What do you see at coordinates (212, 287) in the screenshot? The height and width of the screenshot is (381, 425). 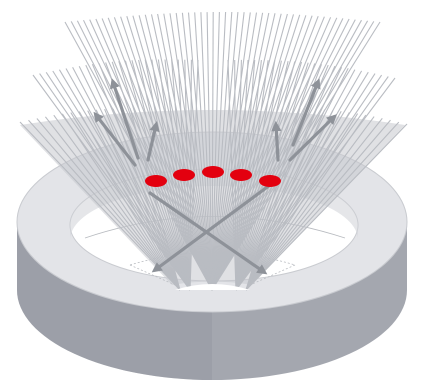 I see `fan-base-cap` at bounding box center [212, 287].